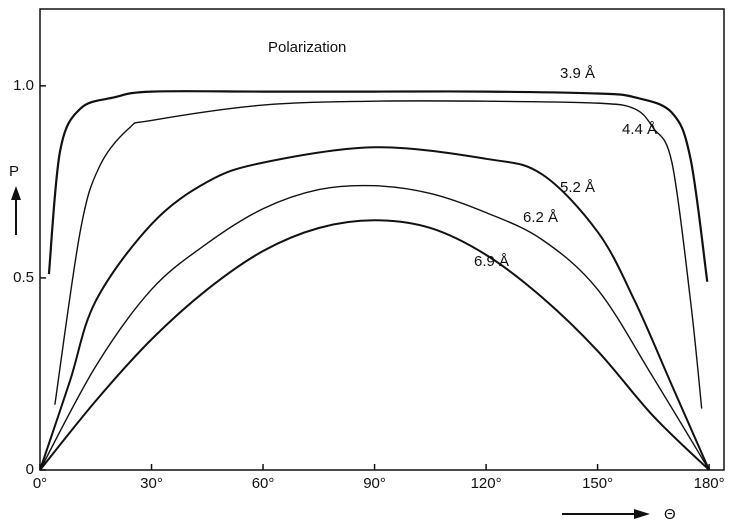 This screenshot has width=737, height=526. I want to click on y-tick-label: 0, so click(30, 469).